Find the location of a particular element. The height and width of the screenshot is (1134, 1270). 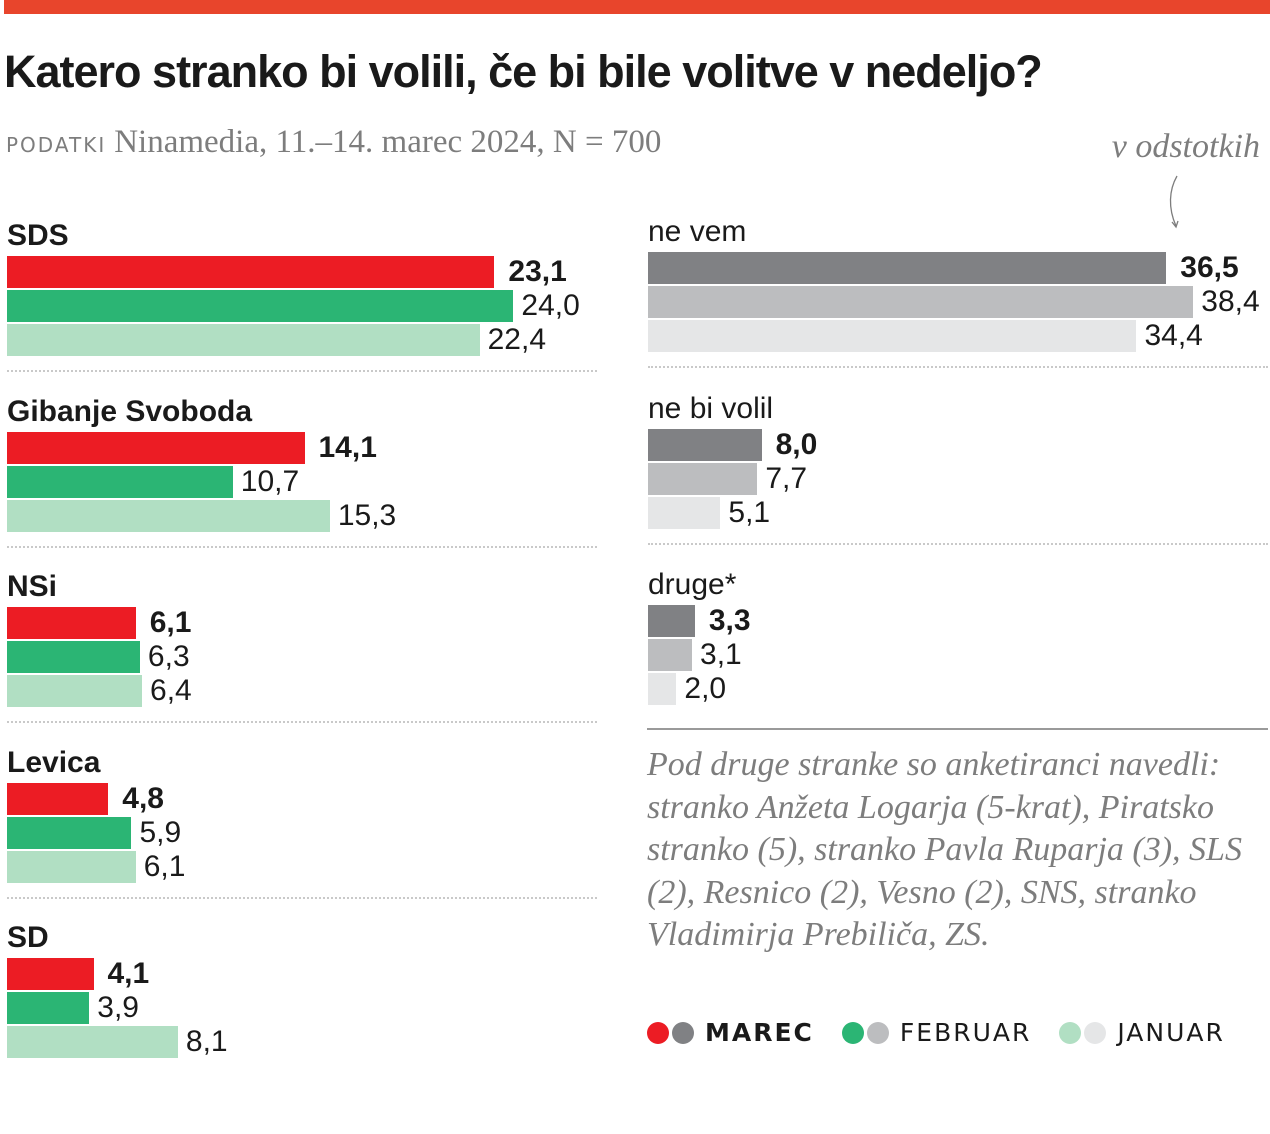

bar-group: Levica 4,8 5,9 6,1 is located at coordinates (96, 814).